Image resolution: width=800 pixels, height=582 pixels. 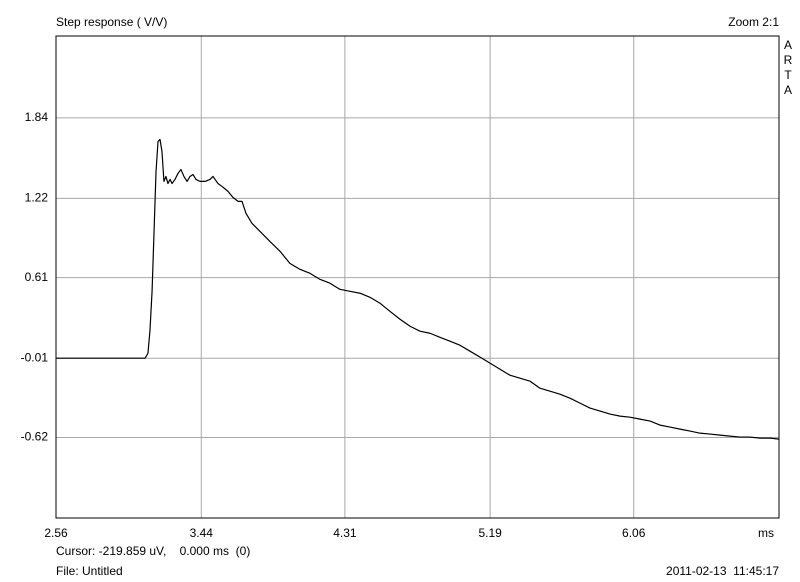 What do you see at coordinates (202, 533) in the screenshot?
I see `x-tick-label: 3.44` at bounding box center [202, 533].